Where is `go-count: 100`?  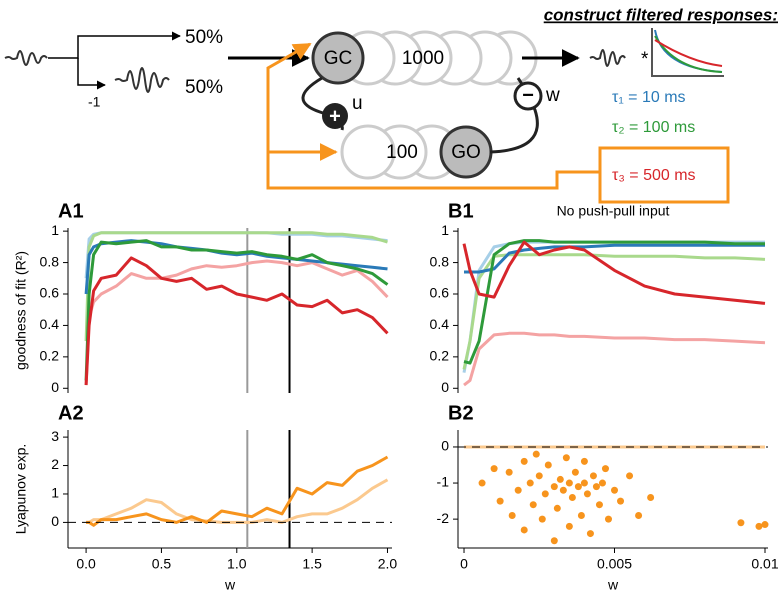
go-count: 100 is located at coordinates (402, 152).